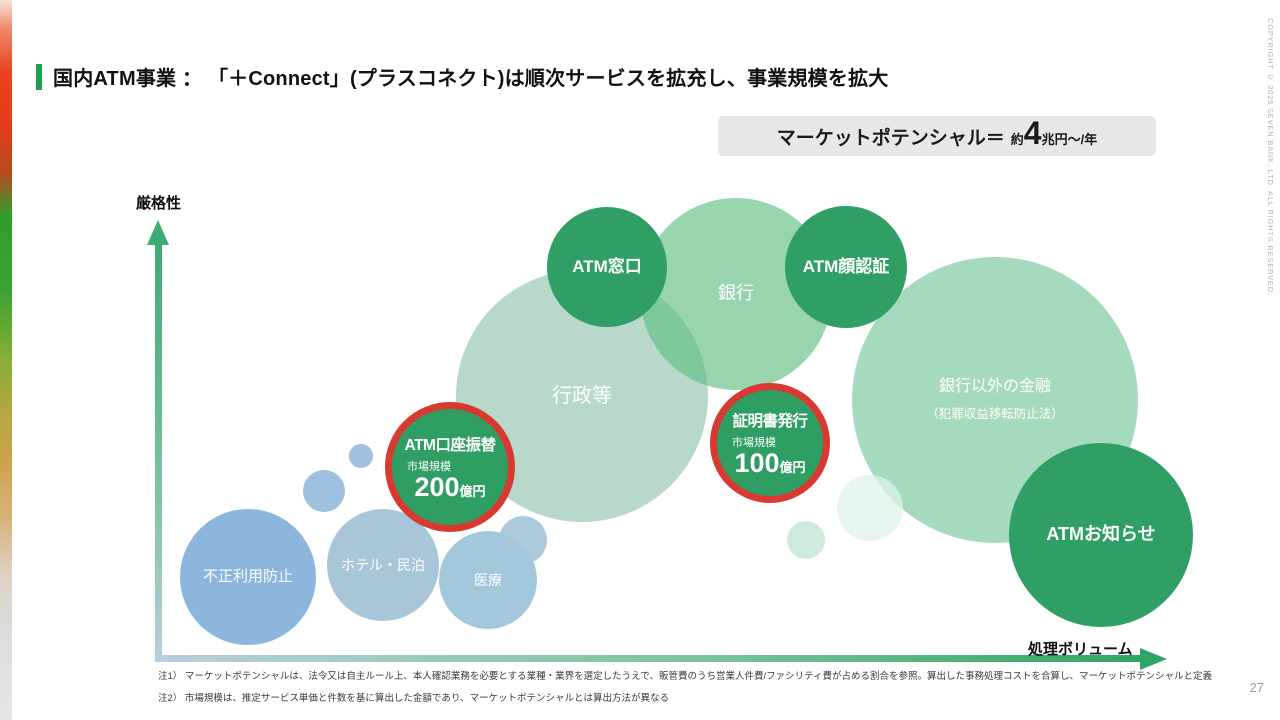 This screenshot has height=720, width=1280. Describe the element at coordinates (582, 396) in the screenshot. I see `bubble-government-label: 行政等` at that location.